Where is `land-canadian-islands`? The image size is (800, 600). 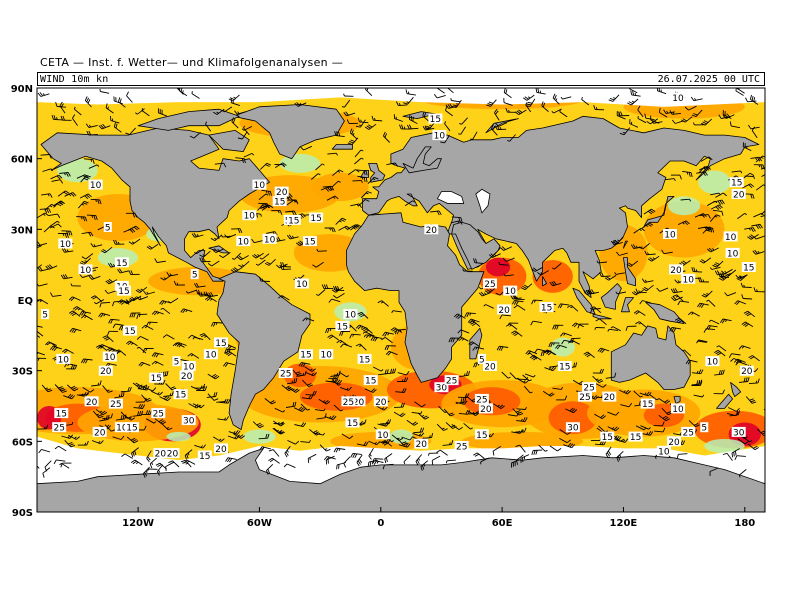
land-canadian-islands is located at coordinates (188, 119).